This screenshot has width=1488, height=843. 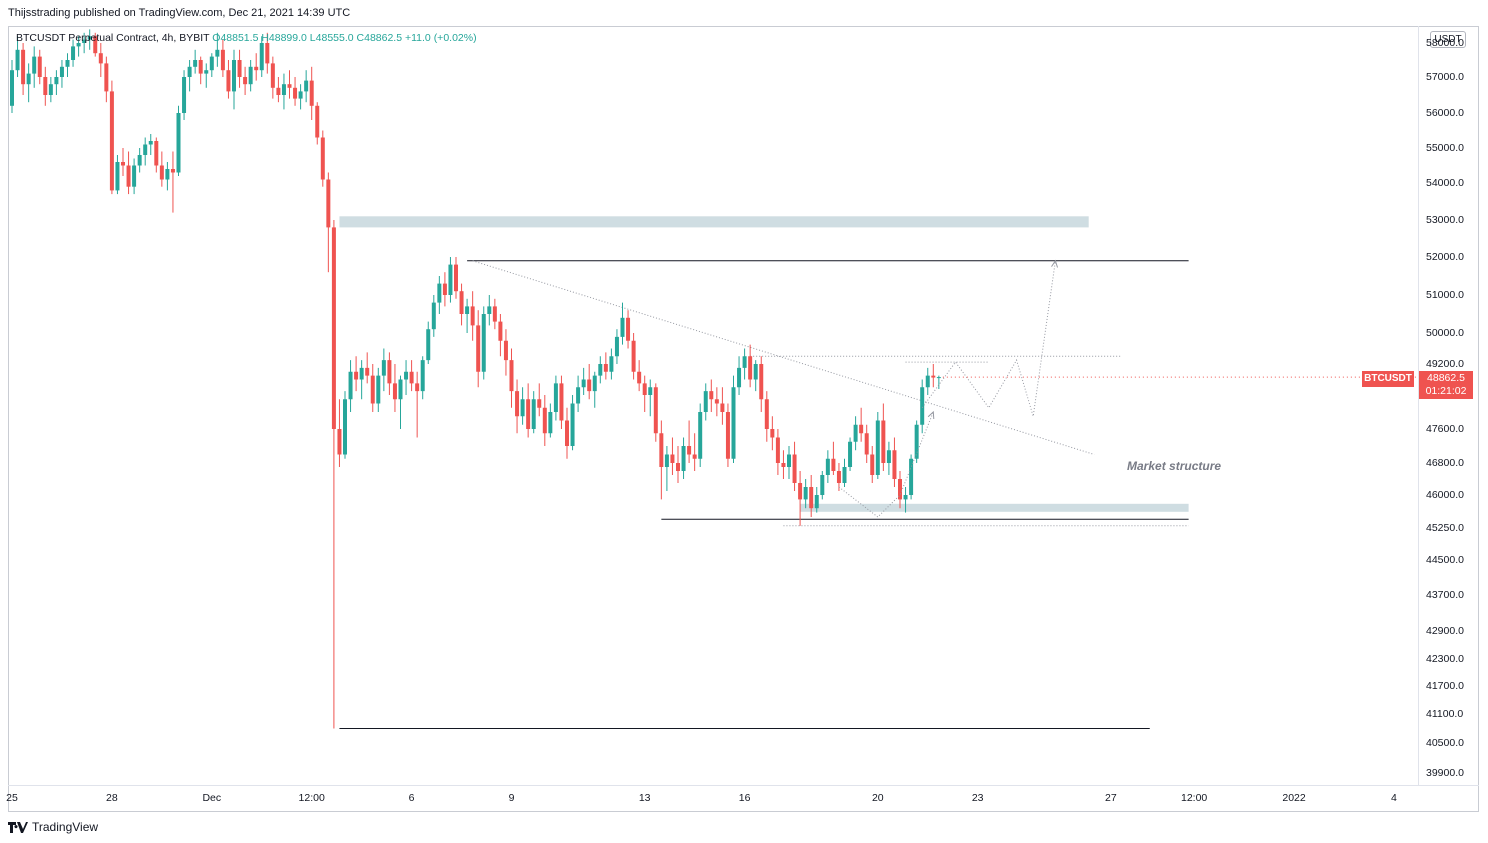 I want to click on price-tick-label: 47600.0, so click(x=1445, y=429).